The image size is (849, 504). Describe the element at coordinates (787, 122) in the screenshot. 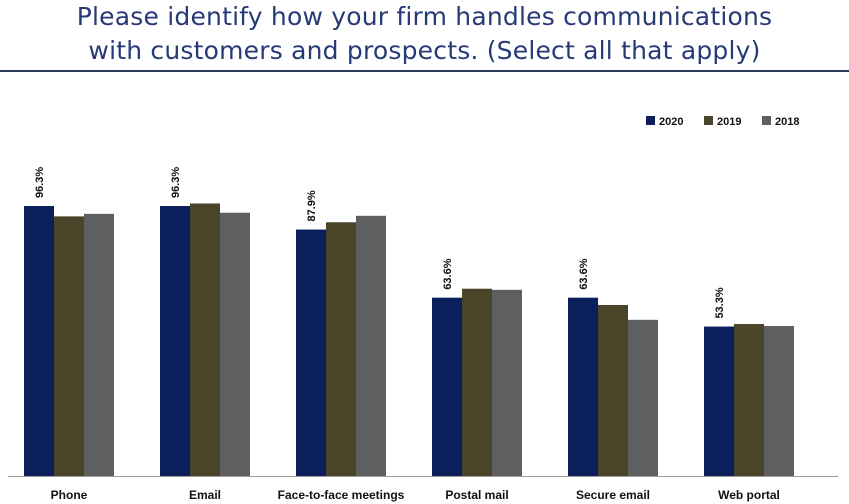

I see `legend-label-2018: 2018` at that location.